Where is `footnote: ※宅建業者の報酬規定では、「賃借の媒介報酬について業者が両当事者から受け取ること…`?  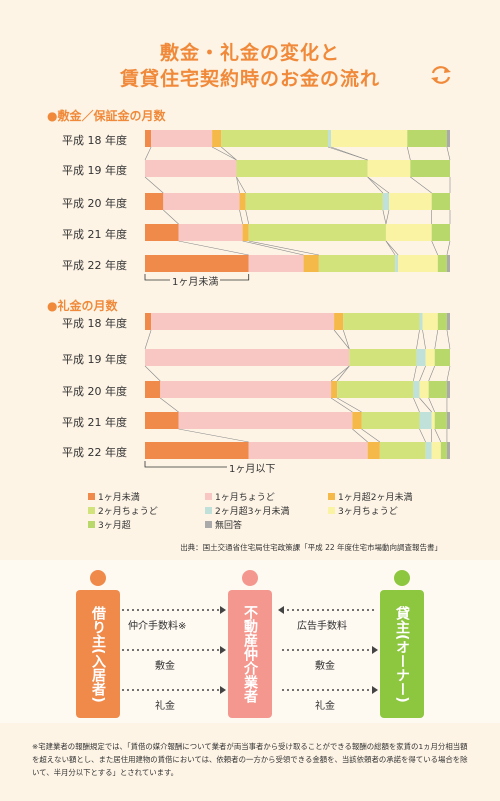 footnote: ※宅建業者の報酬規定では、「賃借の媒介報酬について業者が両当事者から受け取ること… is located at coordinates (250, 759).